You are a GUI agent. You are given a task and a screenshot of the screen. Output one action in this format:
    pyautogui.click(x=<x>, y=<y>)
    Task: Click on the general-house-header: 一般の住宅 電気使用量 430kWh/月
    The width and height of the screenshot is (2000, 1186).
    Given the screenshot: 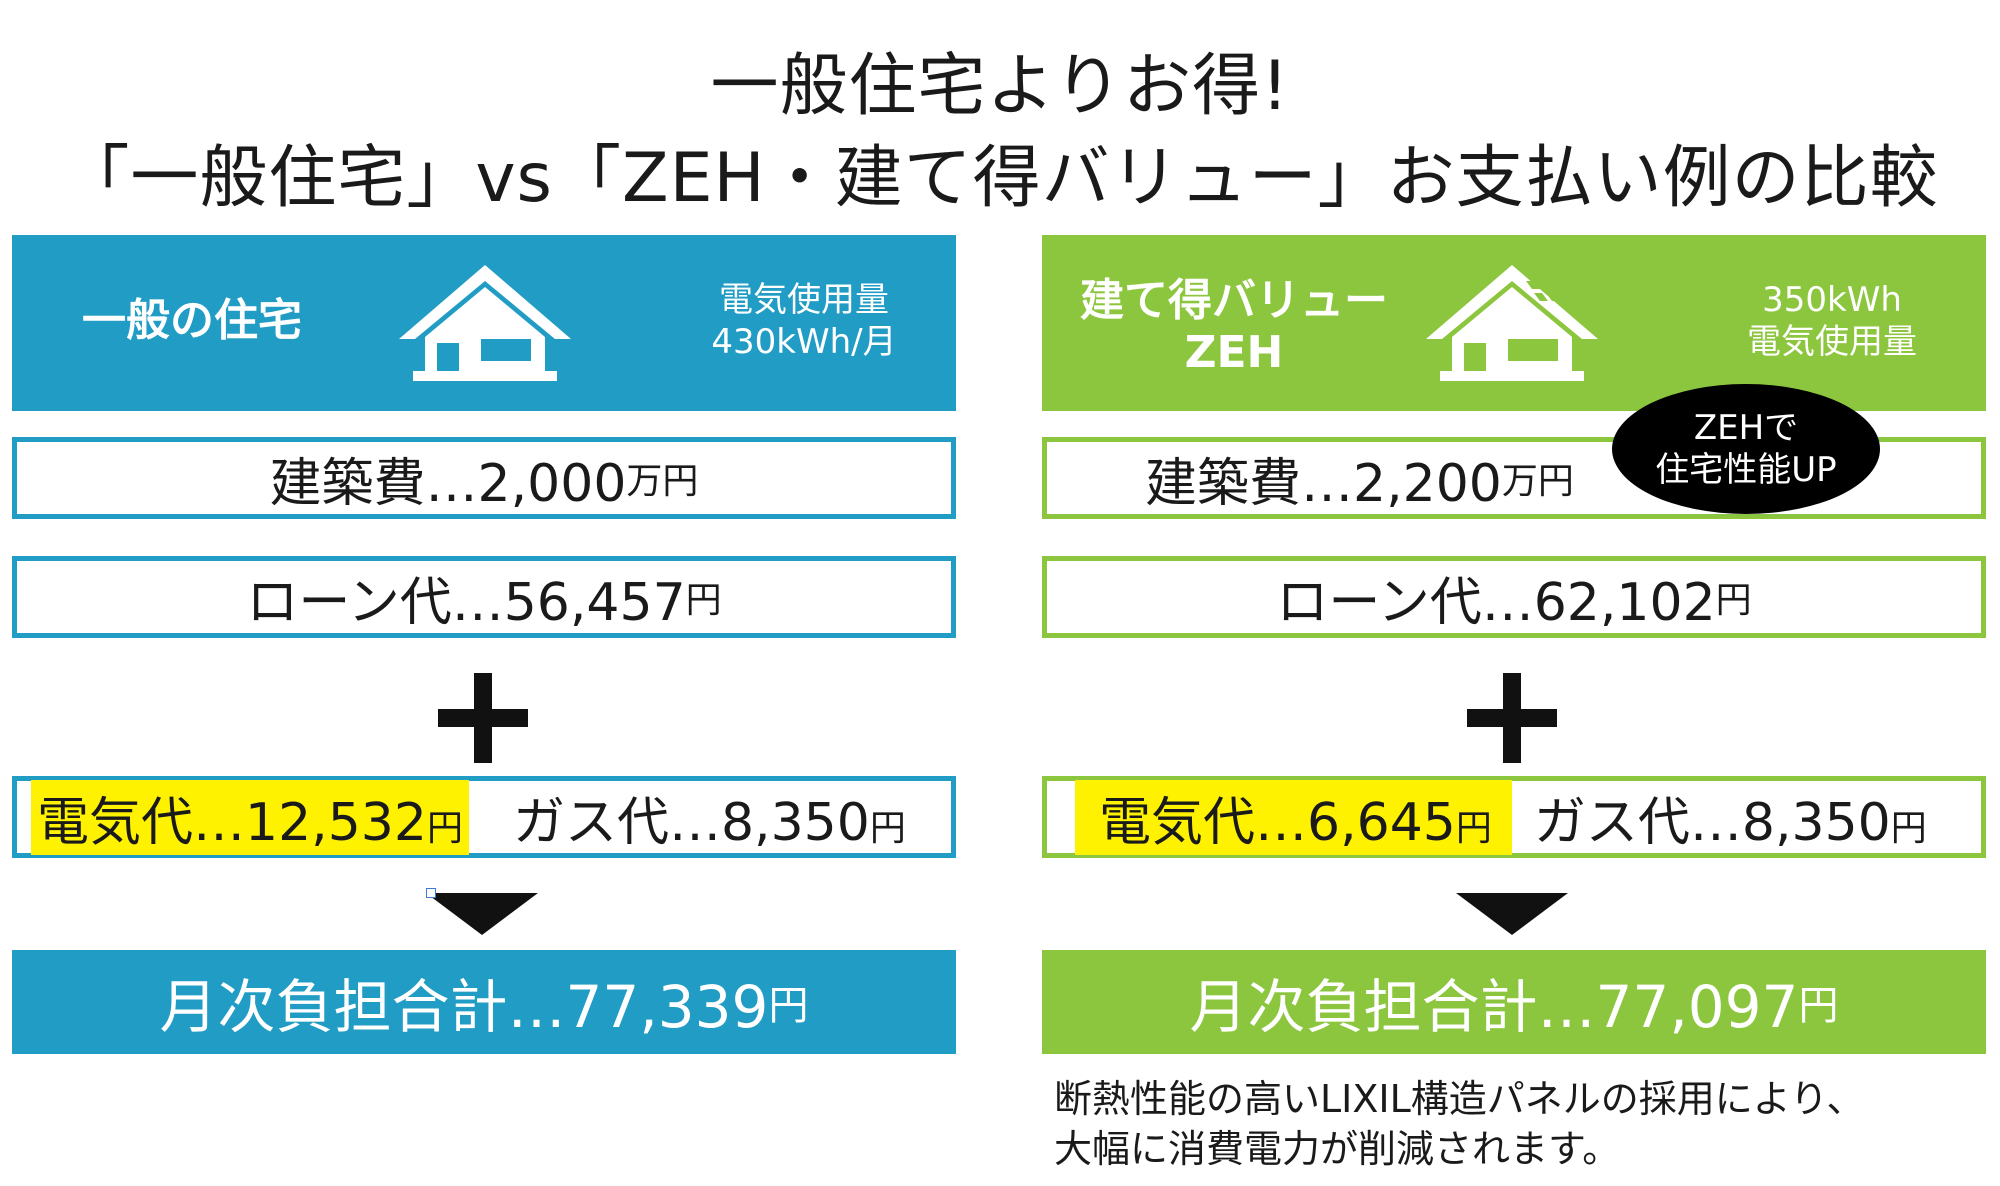 What is the action you would take?
    pyautogui.click(x=484, y=323)
    